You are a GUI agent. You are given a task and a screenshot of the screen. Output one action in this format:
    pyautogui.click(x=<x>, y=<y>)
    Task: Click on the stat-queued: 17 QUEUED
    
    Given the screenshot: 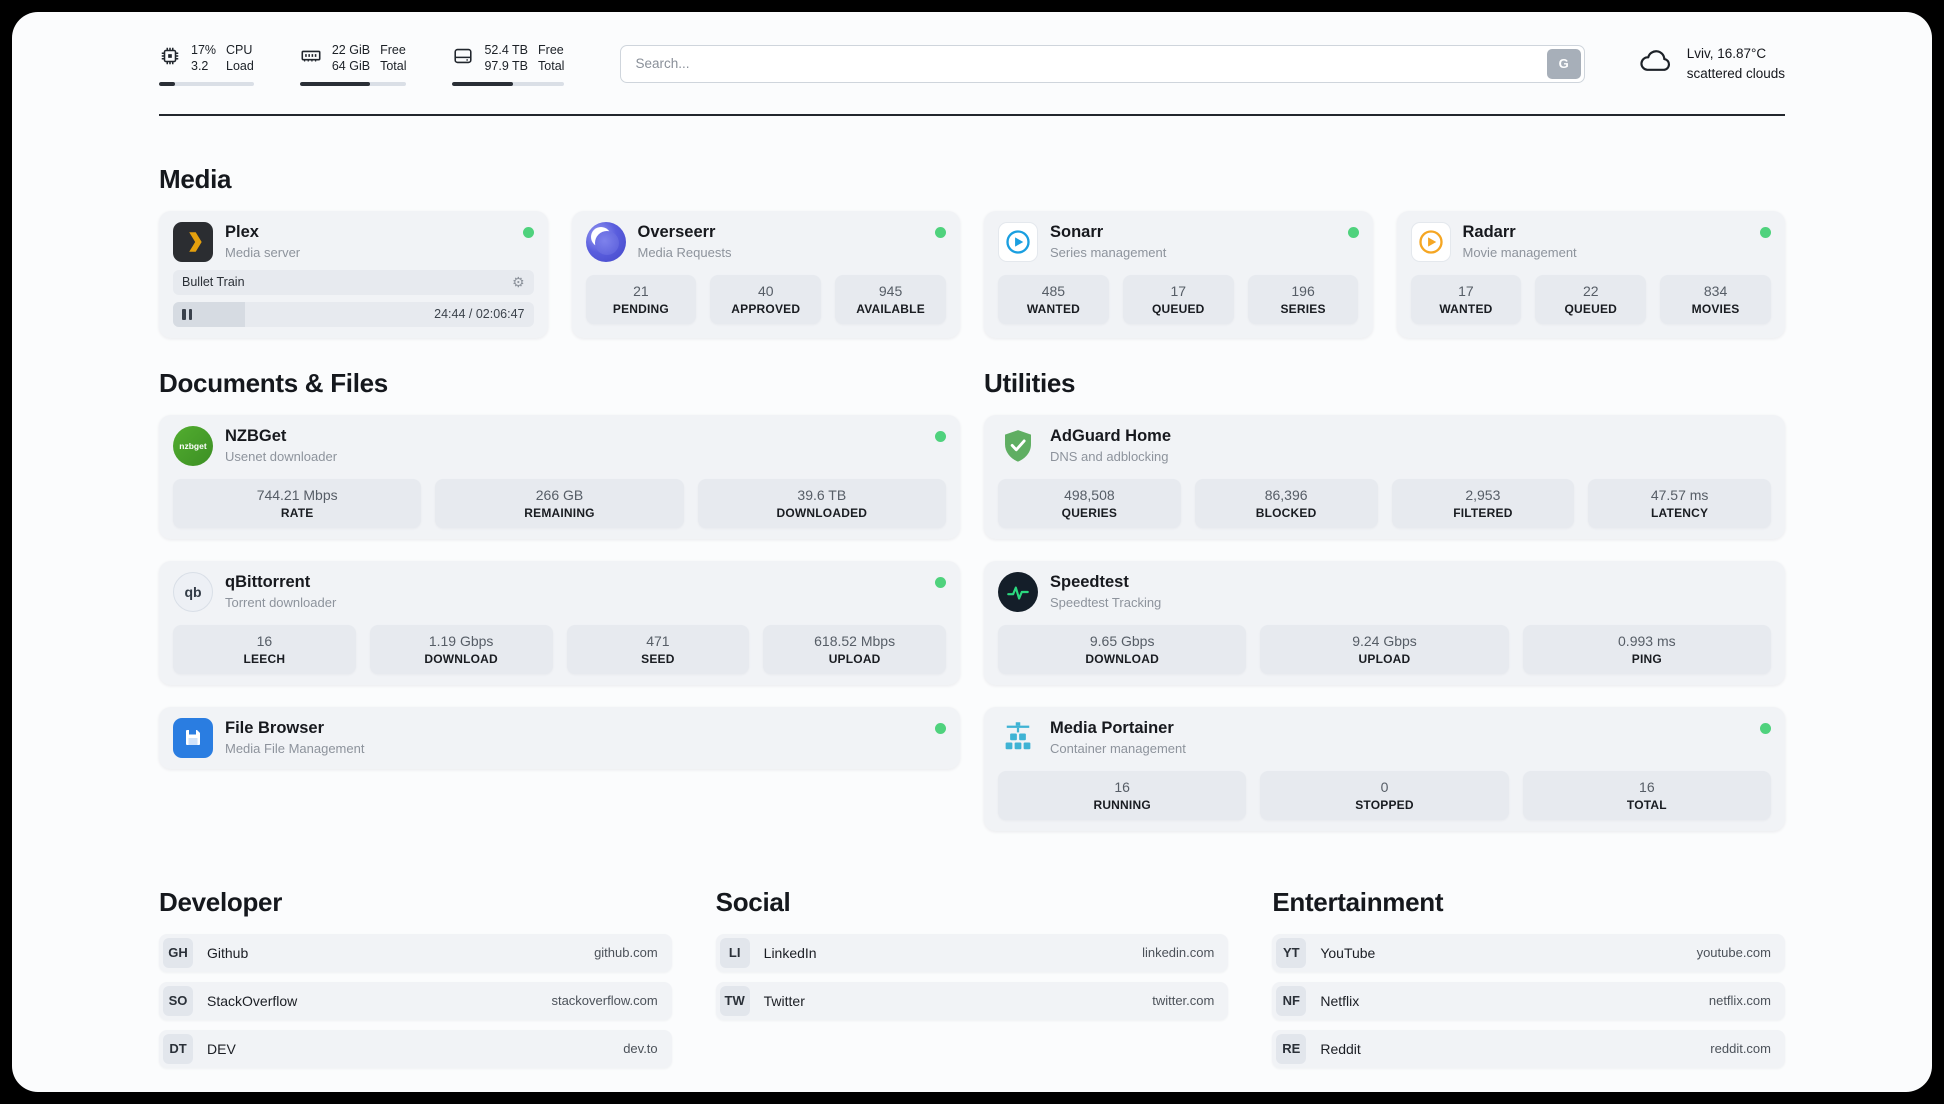 What is the action you would take?
    pyautogui.click(x=1178, y=299)
    